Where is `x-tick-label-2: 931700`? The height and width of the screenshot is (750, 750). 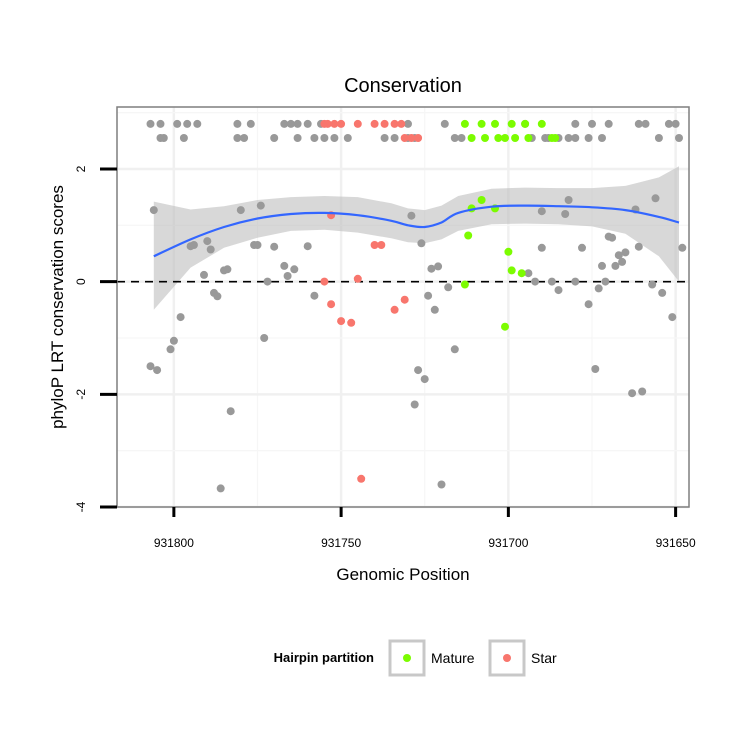
x-tick-label-2: 931700 is located at coordinates (508, 543).